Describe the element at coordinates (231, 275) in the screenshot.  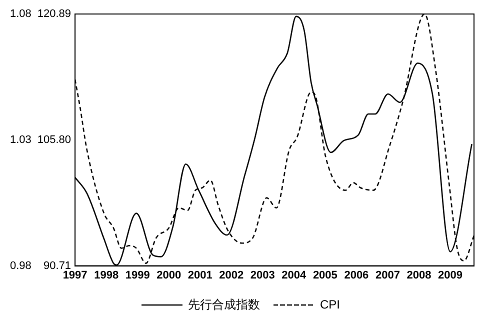
I see `x-tick-label: 2002` at that location.